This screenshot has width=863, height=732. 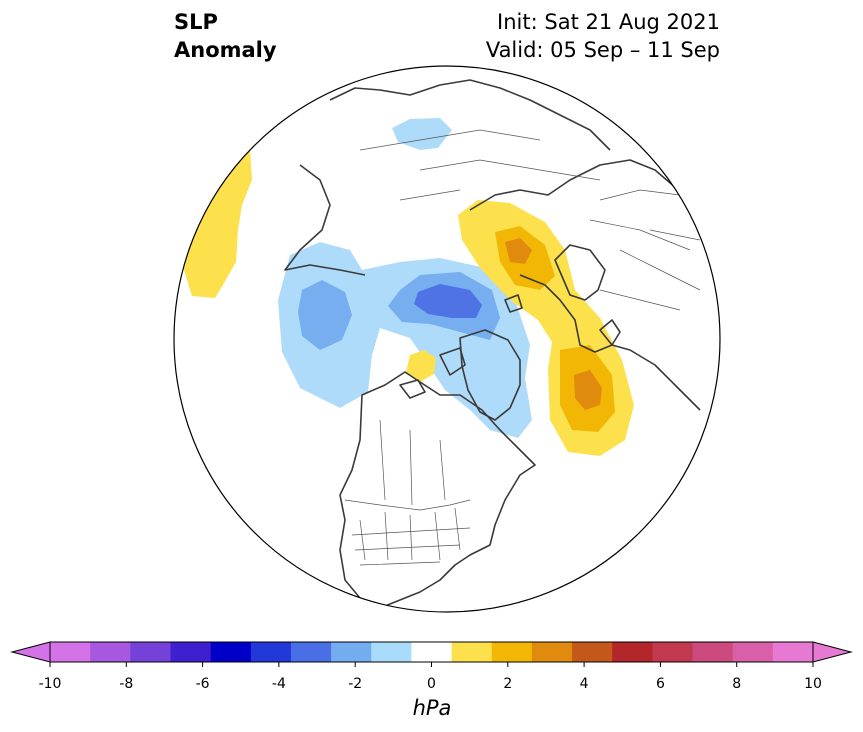 I want to click on colorbar-ticks: -10 -8 -6 -4 -2 0 2 4 6 8 10, so click(x=430, y=677).